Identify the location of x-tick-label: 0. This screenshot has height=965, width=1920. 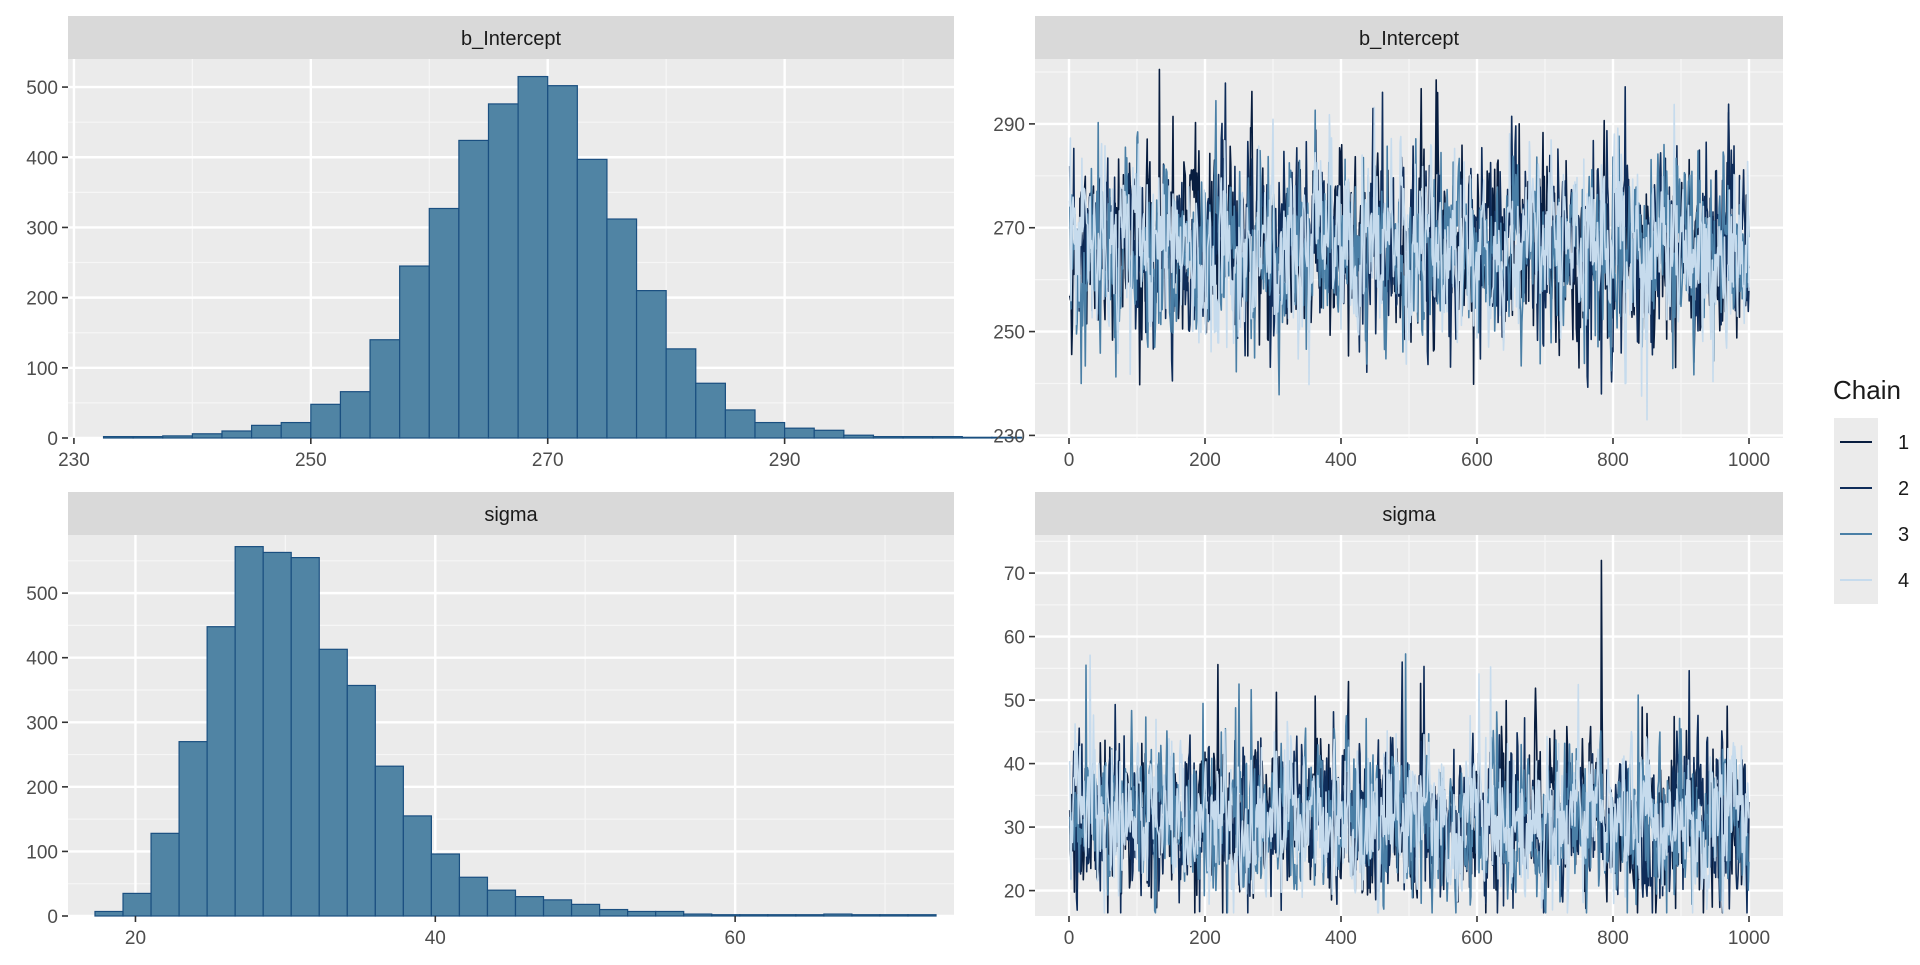
(1069, 938).